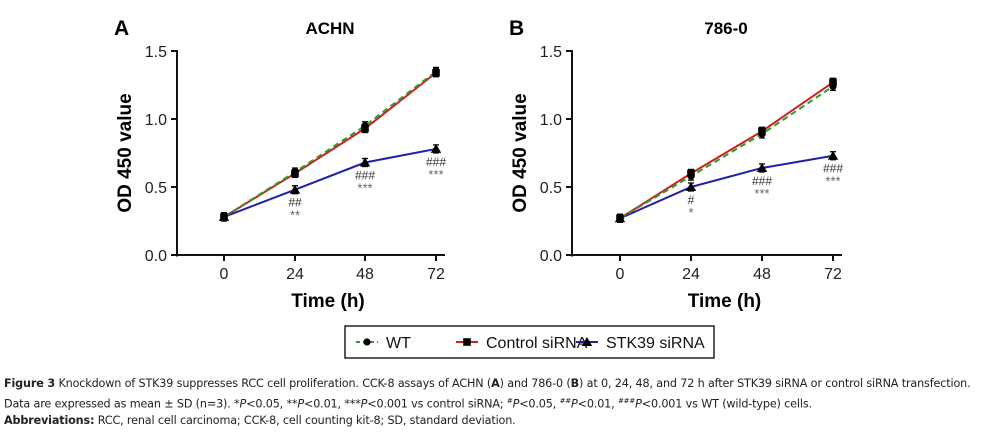 This screenshot has width=996, height=435. I want to click on legend-label: STK39 siRNA, so click(655, 343).